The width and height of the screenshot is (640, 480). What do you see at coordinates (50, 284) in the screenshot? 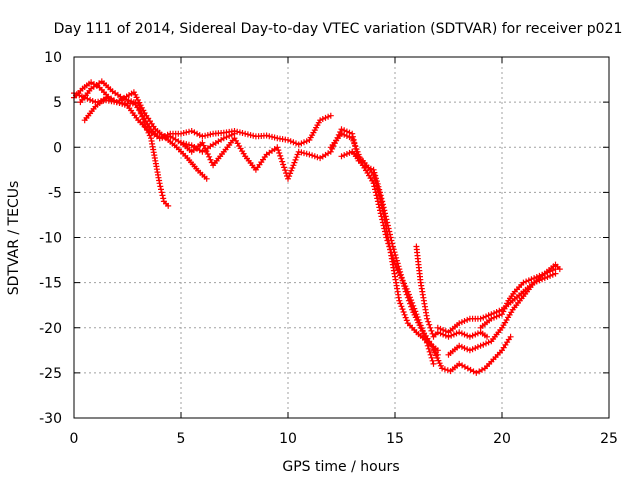
I see `y-tick-label: -15` at bounding box center [50, 284].